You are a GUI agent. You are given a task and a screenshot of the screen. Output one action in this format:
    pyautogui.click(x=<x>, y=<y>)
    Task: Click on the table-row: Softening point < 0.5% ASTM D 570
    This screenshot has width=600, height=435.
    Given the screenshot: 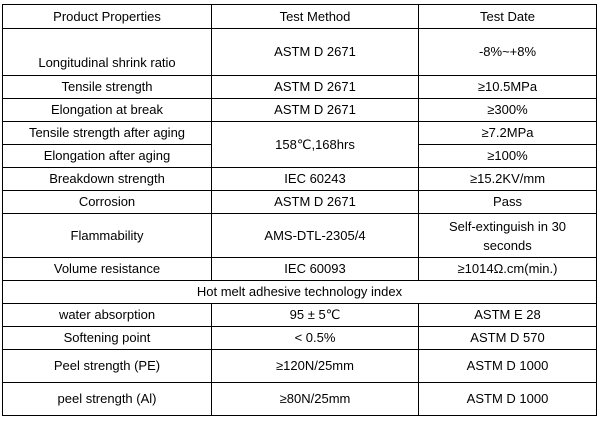 What is the action you would take?
    pyautogui.click(x=299, y=338)
    